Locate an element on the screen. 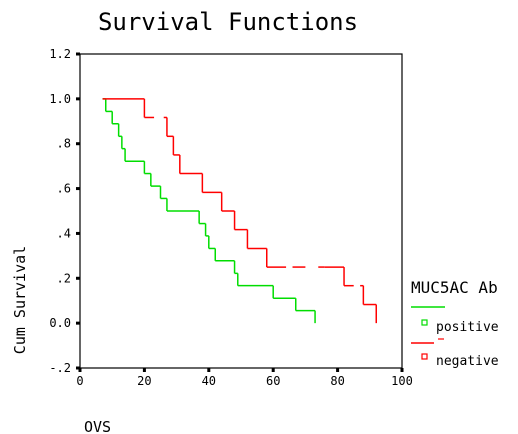 Image resolution: width=518 pixels, height=434 pixels. legend: MUC5AC Ab positive negative is located at coordinates (455, 323).